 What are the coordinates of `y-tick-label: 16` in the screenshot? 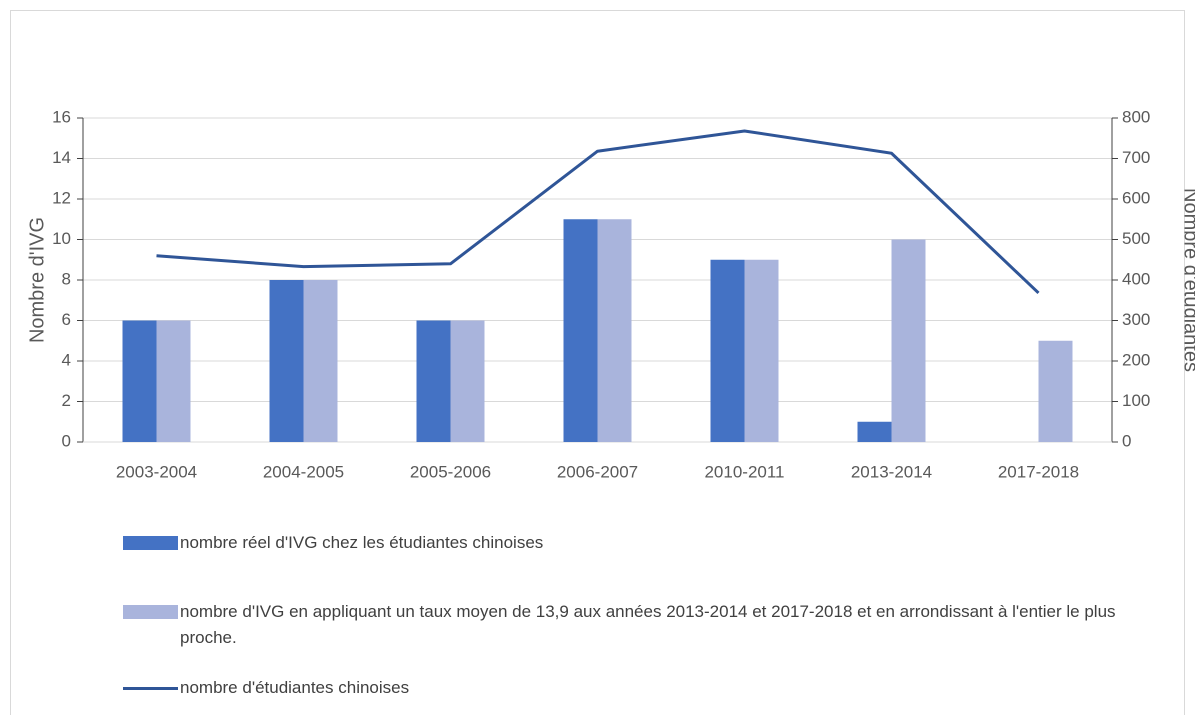 It's located at (61, 116).